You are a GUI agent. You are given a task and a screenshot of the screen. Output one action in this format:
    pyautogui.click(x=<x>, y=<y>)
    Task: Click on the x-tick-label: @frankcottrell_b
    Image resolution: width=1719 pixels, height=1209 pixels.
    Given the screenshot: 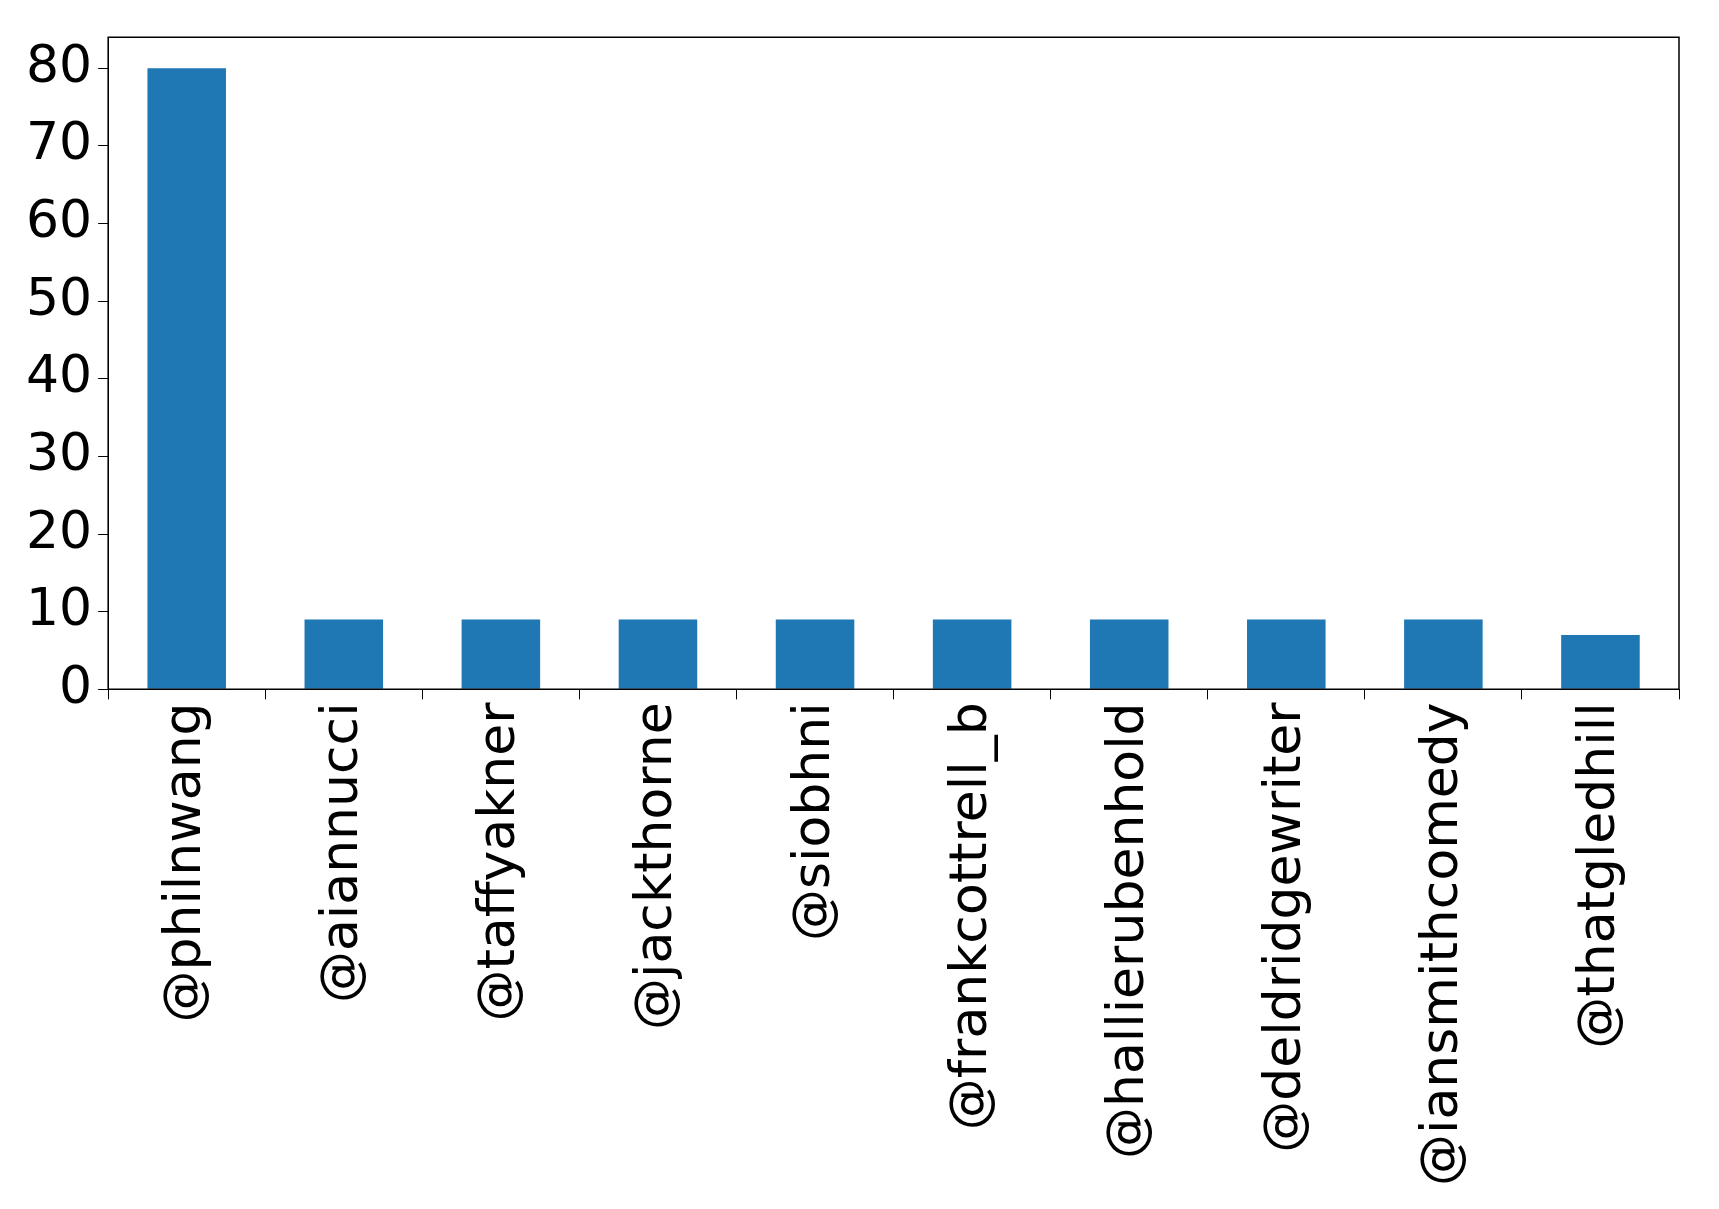 What is the action you would take?
    pyautogui.click(x=967, y=916)
    